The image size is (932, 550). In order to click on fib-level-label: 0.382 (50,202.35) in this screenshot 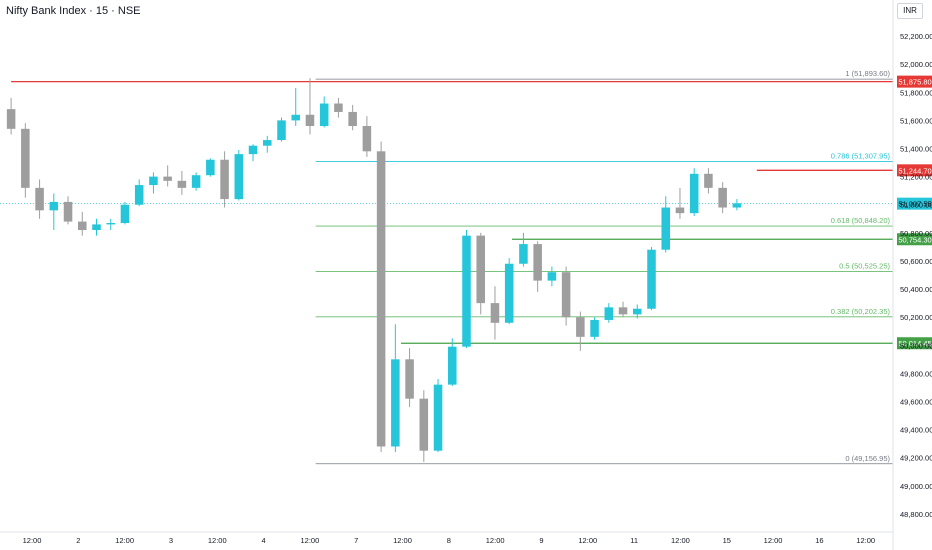, I will do `click(861, 311)`.